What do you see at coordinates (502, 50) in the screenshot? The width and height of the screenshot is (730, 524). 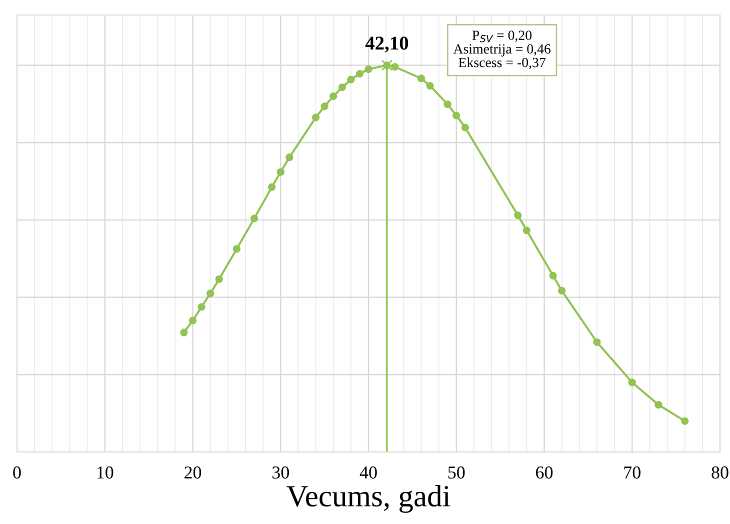 I see `annotation: P$_{SV}$ = 0,20 Asimetrija = 0,46 Ekscess = -0,37` at bounding box center [502, 50].